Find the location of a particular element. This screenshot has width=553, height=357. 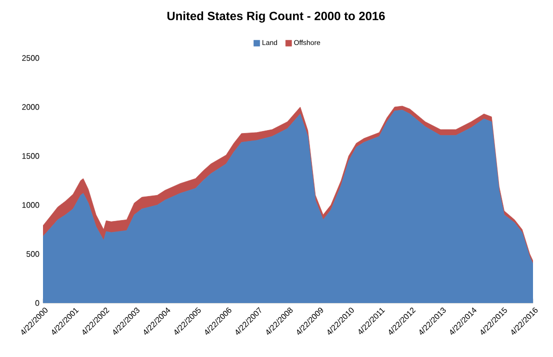

chart-title: United States Rig Count - 2000 to 2016 is located at coordinates (276, 17).